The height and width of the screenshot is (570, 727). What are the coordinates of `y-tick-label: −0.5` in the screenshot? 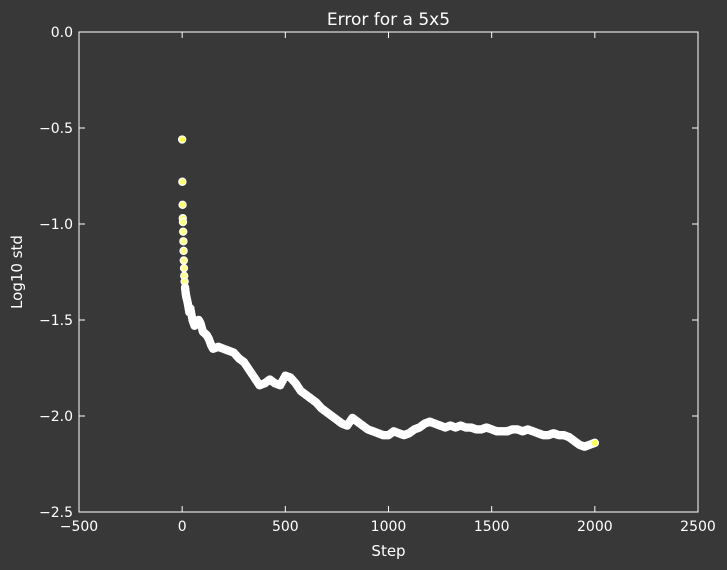 It's located at (56, 129).